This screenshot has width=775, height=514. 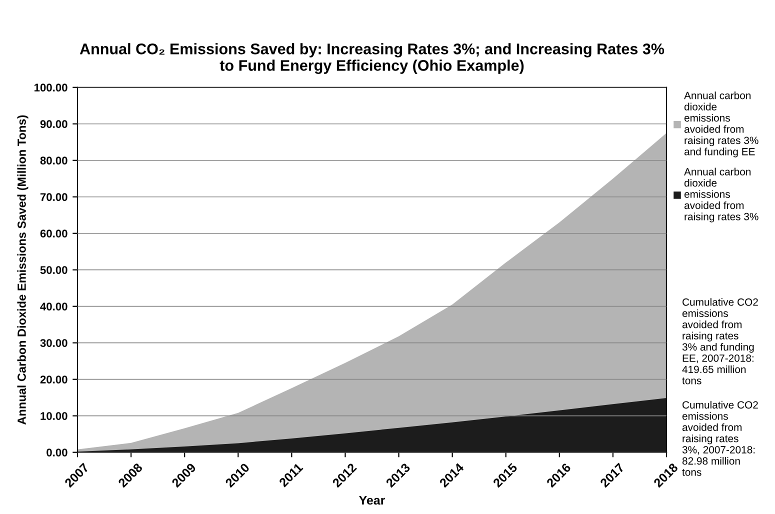 I want to click on y-tick-label: 80.00, so click(x=54, y=160).